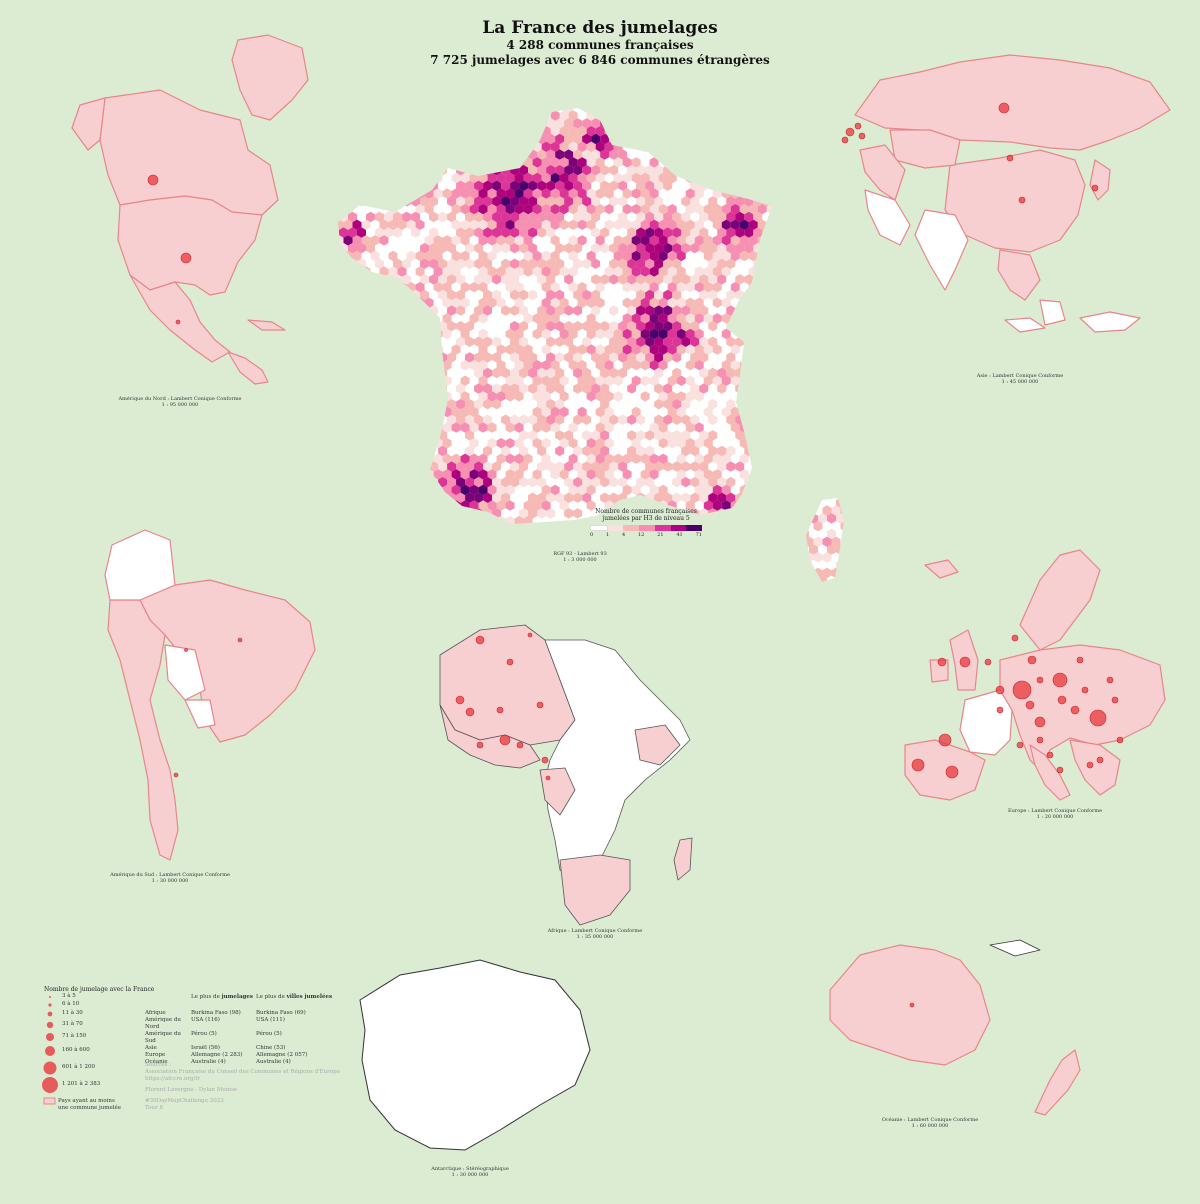 The width and height of the screenshot is (1200, 1204). Describe the element at coordinates (205, 1048) in the screenshot. I see `top-table-cell-jumelages: Israël (56)` at that location.